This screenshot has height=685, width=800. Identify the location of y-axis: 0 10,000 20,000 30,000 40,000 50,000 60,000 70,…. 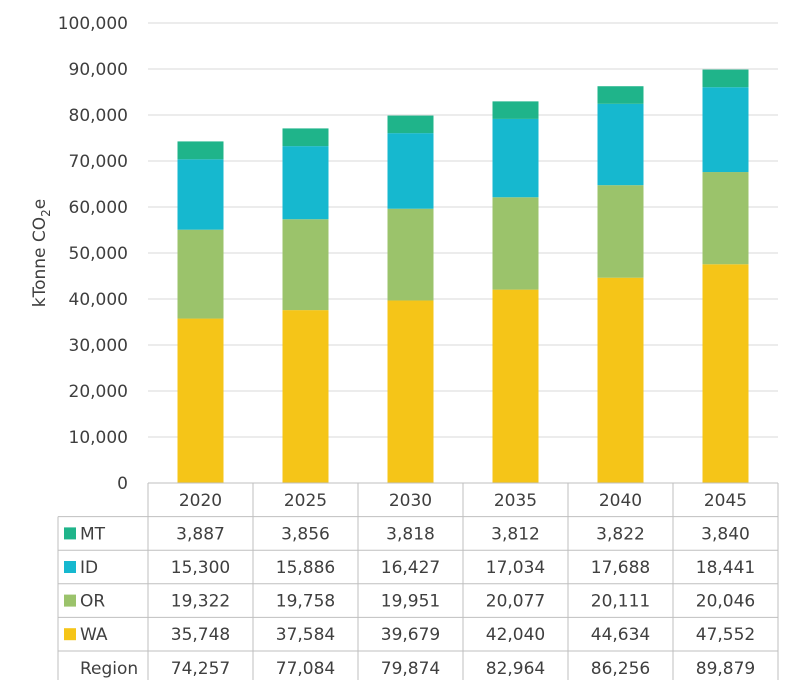
(93, 254).